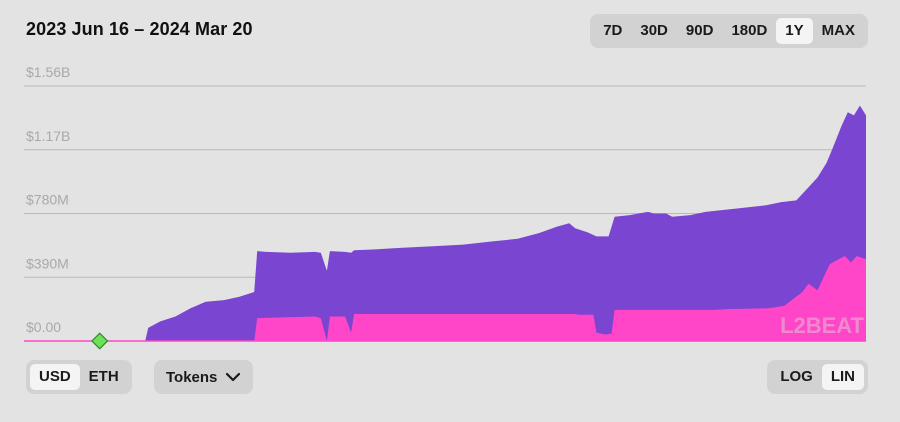  Describe the element at coordinates (817, 377) in the screenshot. I see `scale-selector: LOG LIN` at that location.